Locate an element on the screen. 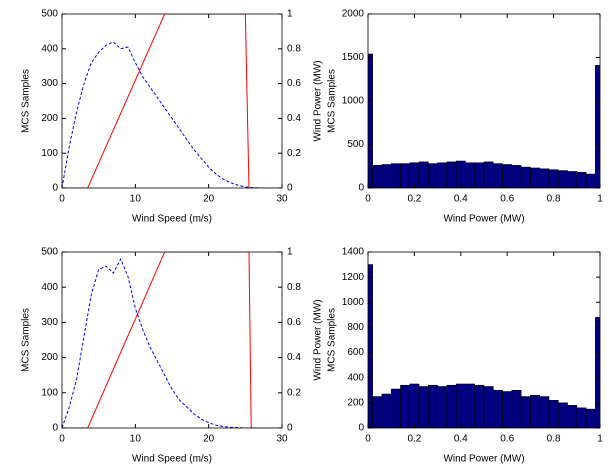 This screenshot has width=611, height=470. x-tick-label: 30 is located at coordinates (282, 439).